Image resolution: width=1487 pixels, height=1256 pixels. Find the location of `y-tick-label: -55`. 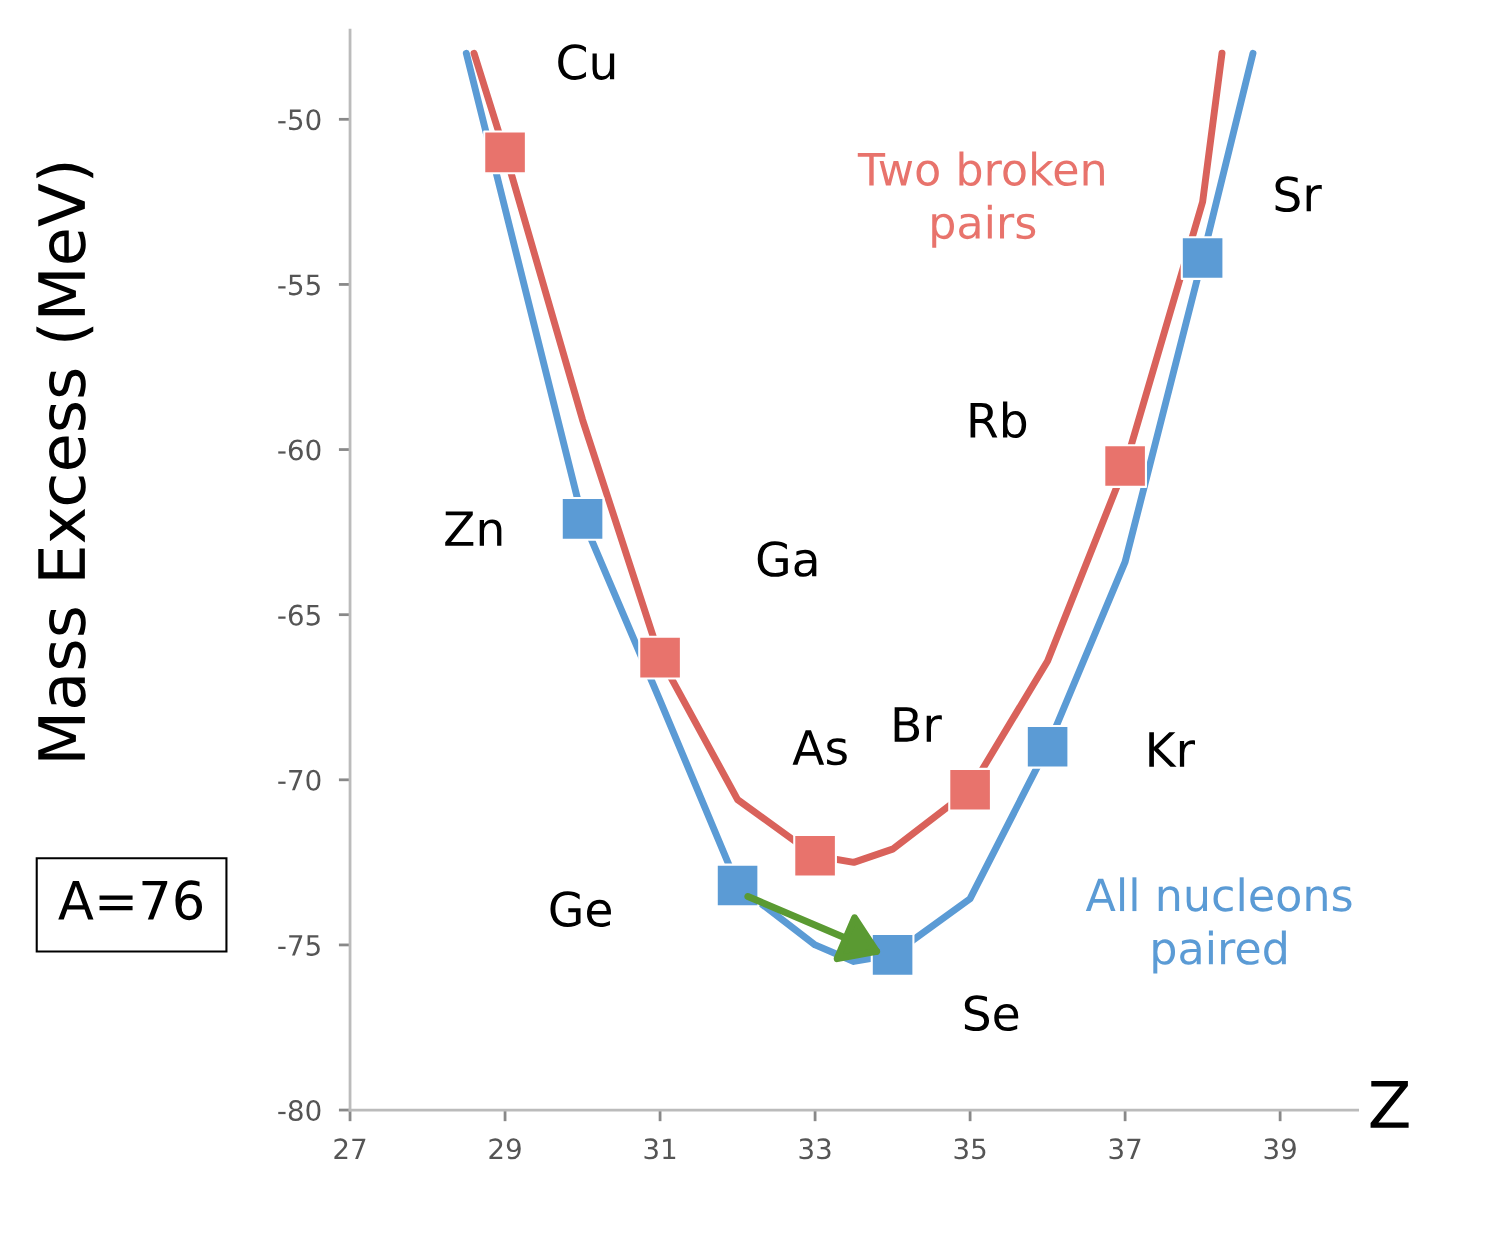

y-tick-label: -55 is located at coordinates (299, 285).